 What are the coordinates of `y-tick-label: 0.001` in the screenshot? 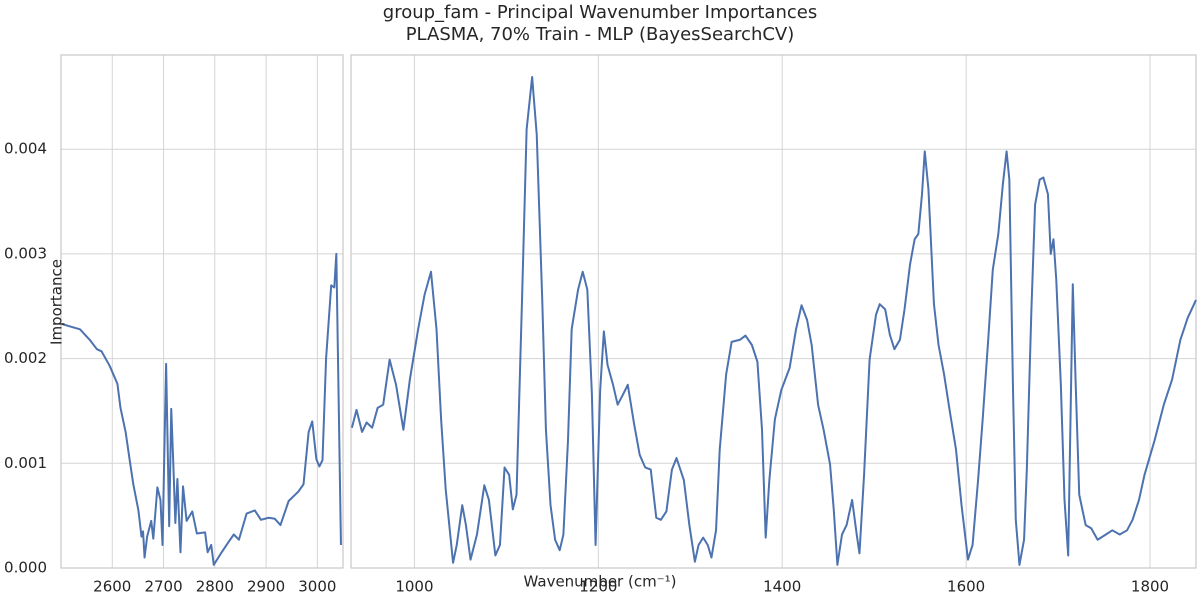 It's located at (25, 463).